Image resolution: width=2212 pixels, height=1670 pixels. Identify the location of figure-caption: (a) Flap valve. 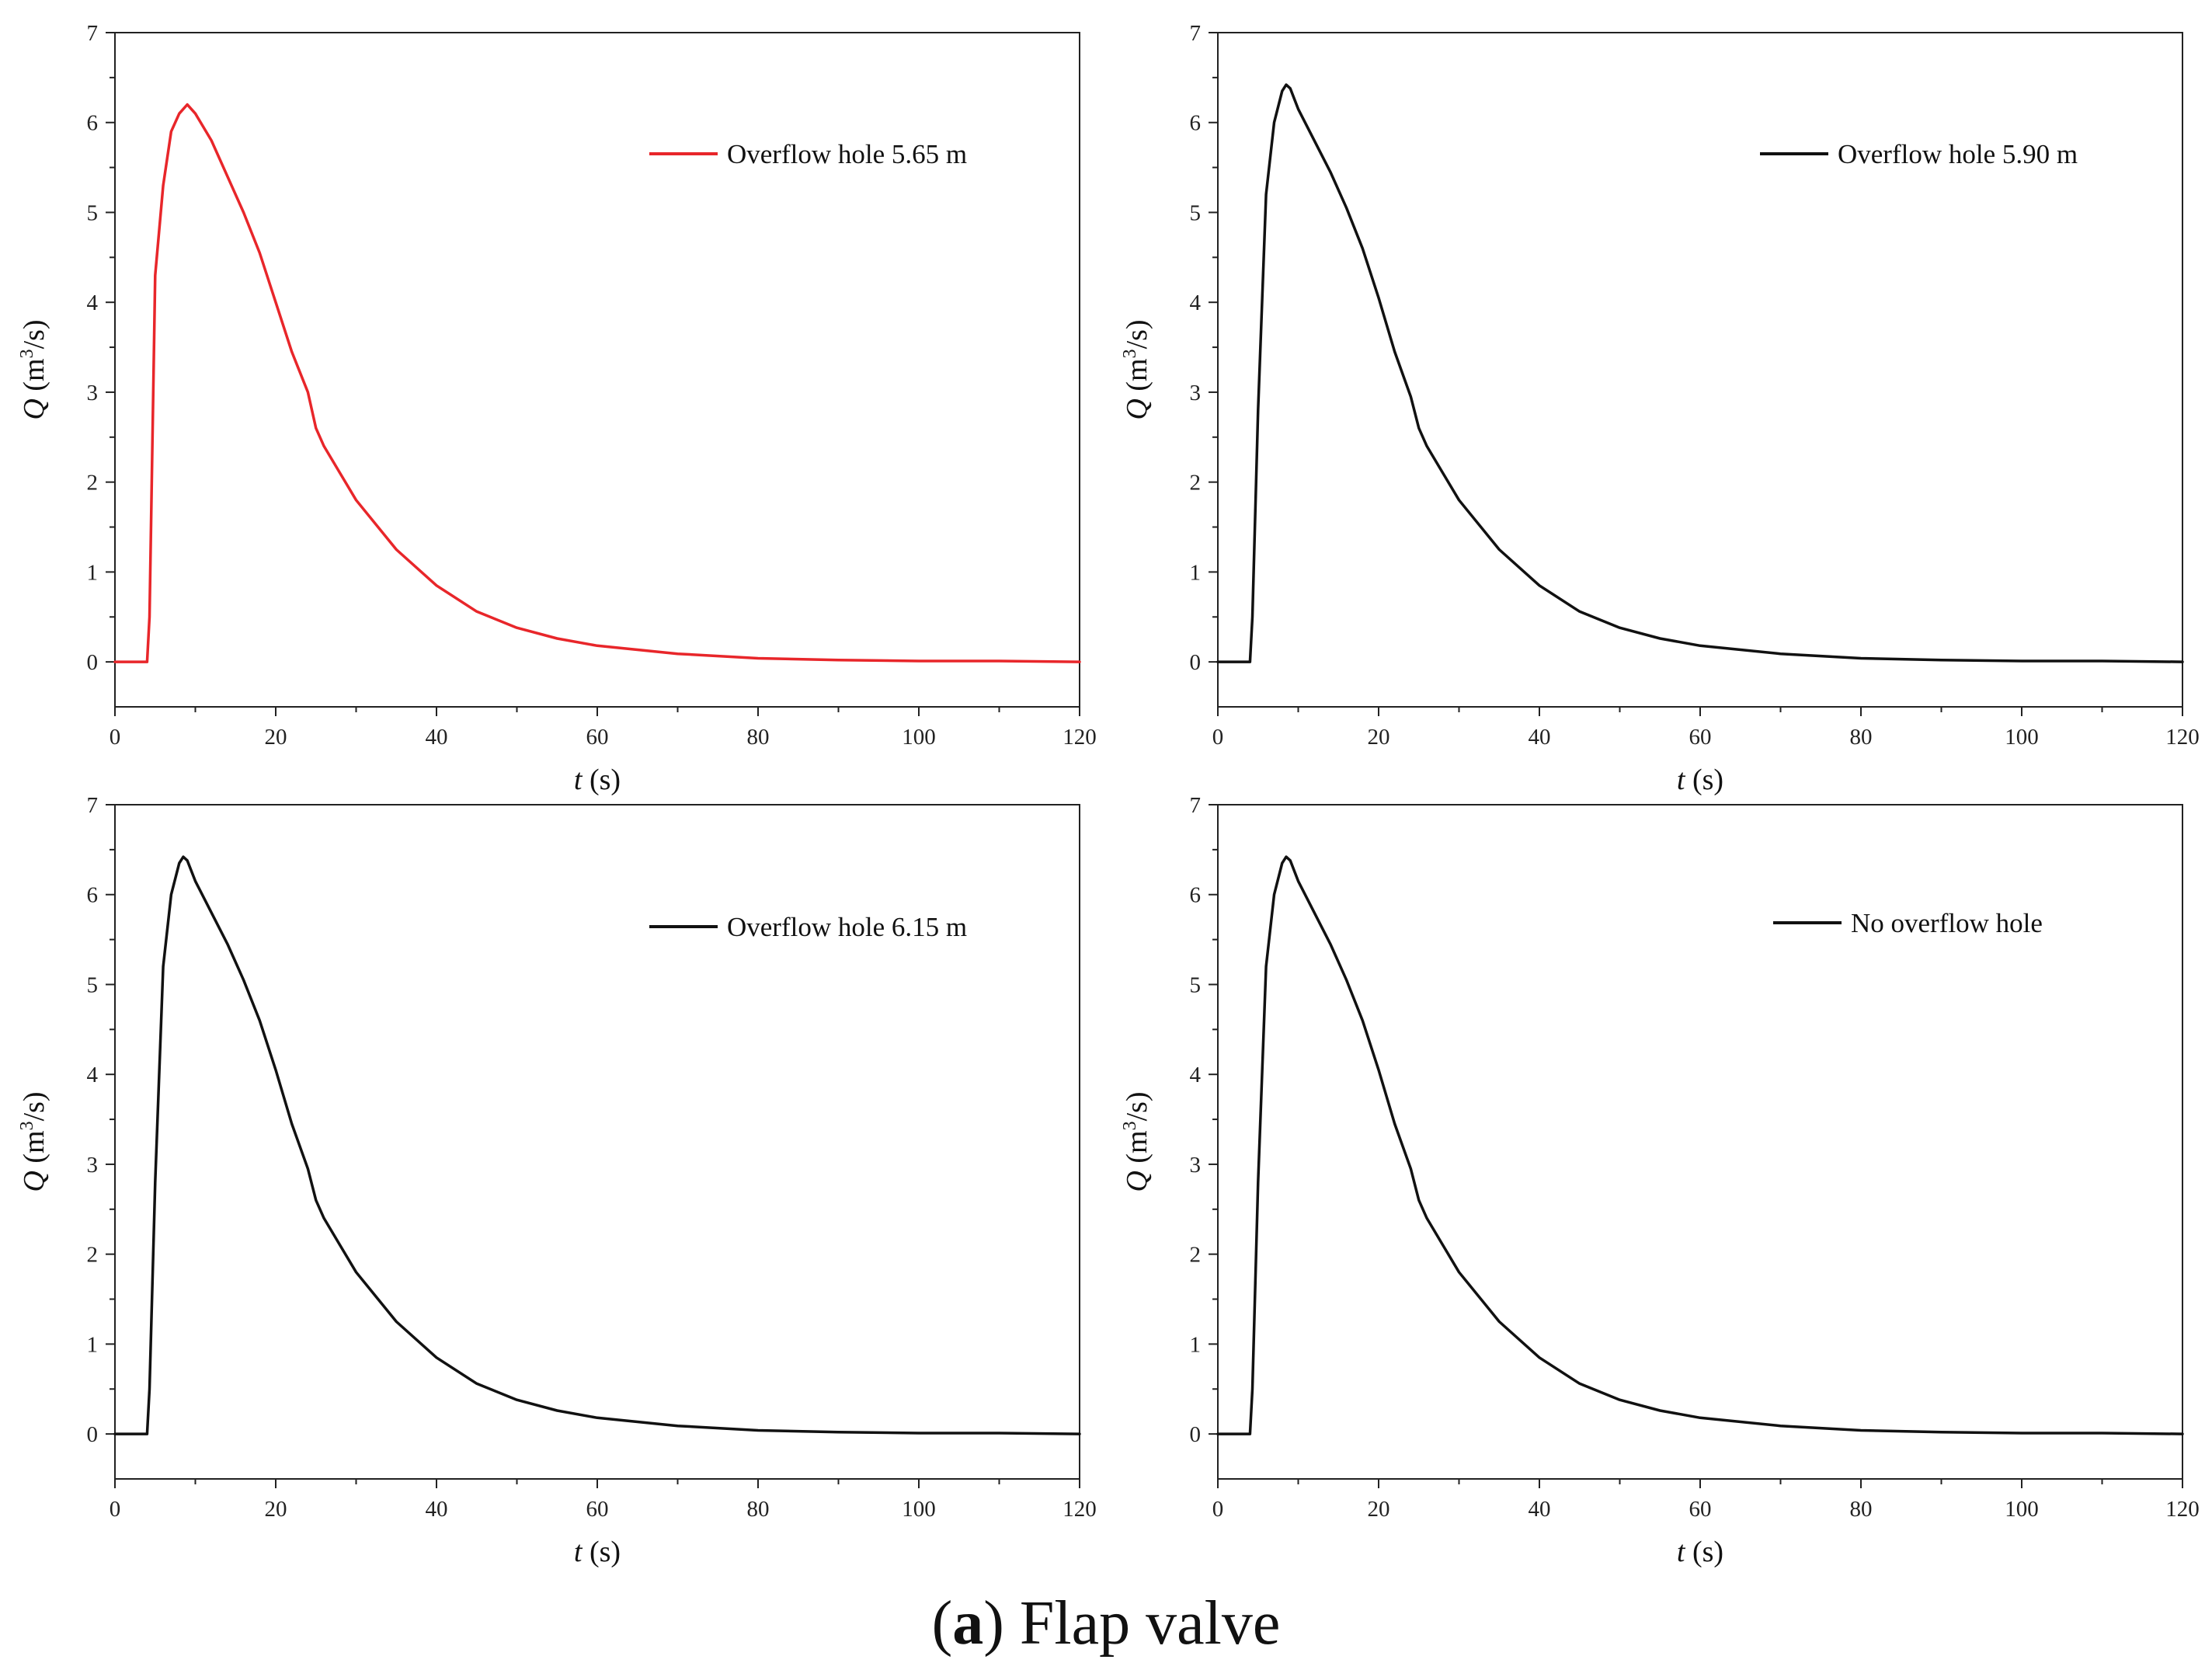
(1106, 1623).